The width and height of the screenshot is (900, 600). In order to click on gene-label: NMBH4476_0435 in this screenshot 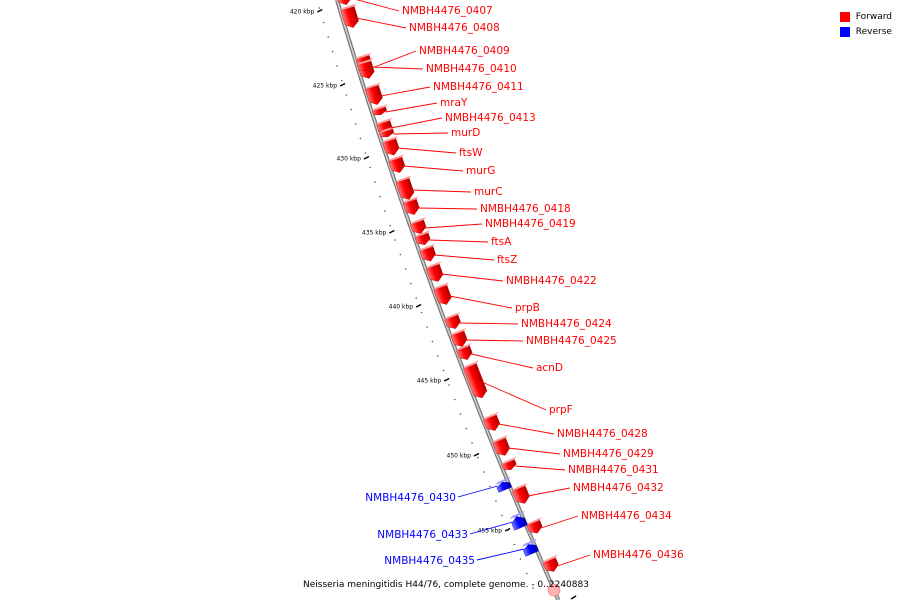, I will do `click(429, 561)`.